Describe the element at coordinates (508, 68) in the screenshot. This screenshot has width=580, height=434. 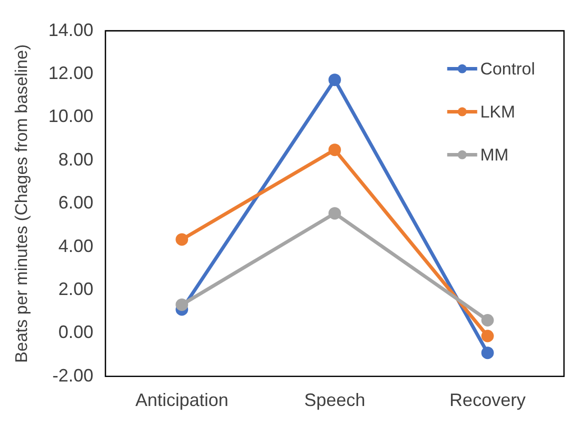
I see `legend-label: Control` at that location.